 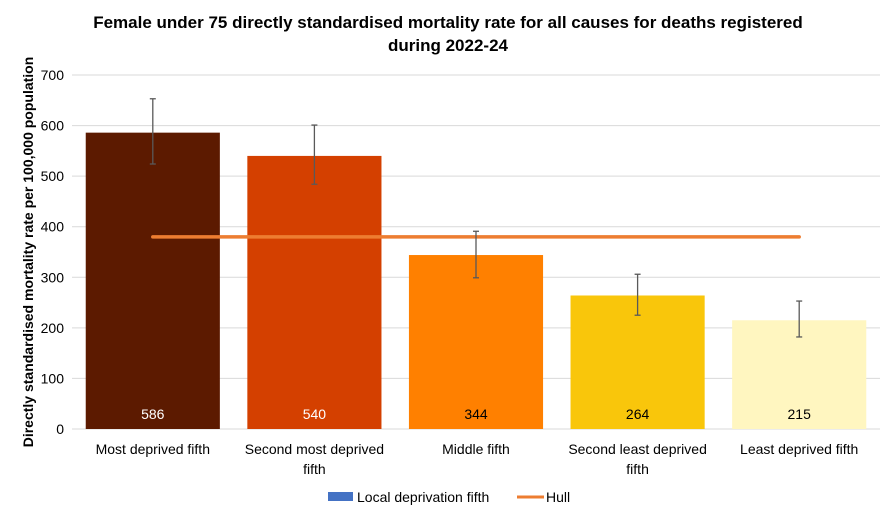 What do you see at coordinates (800, 414) in the screenshot?
I see `data-label: 215` at bounding box center [800, 414].